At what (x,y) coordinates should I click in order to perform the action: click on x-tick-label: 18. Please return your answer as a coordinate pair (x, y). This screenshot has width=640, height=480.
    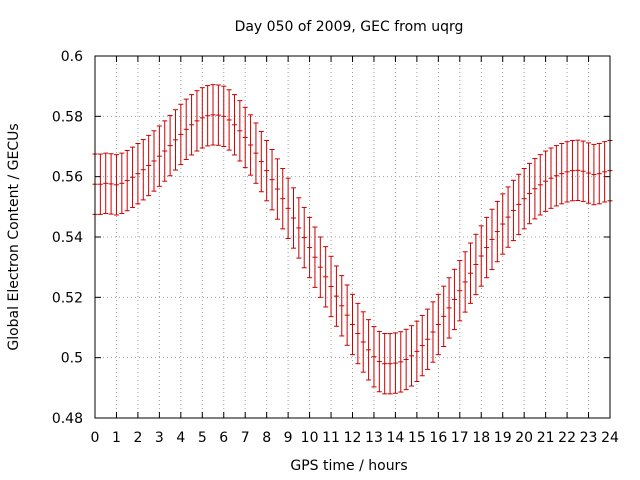
    Looking at the image, I should click on (481, 438).